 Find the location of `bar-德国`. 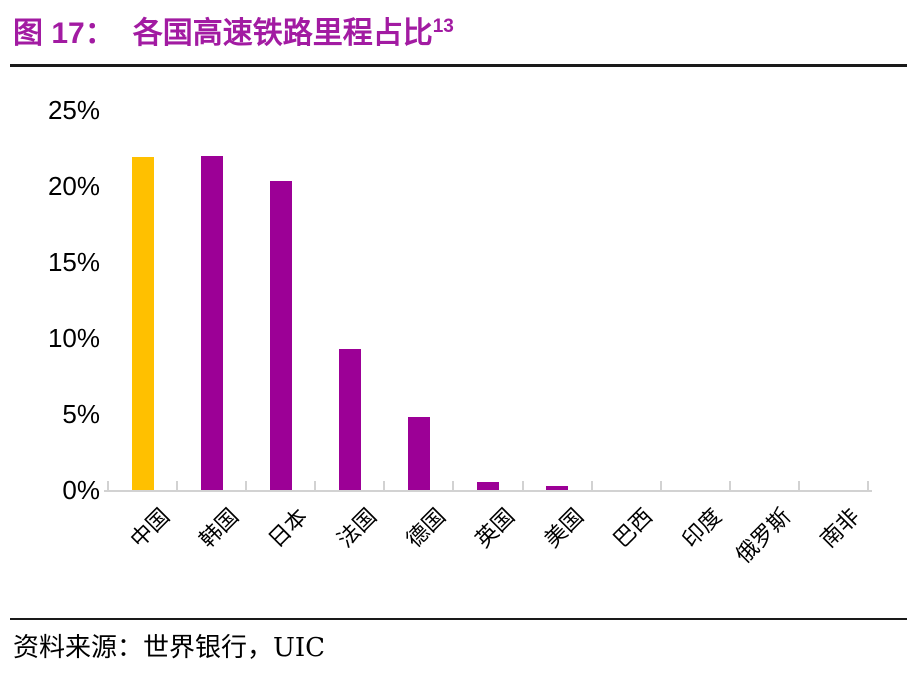

bar-德国 is located at coordinates (418, 453).